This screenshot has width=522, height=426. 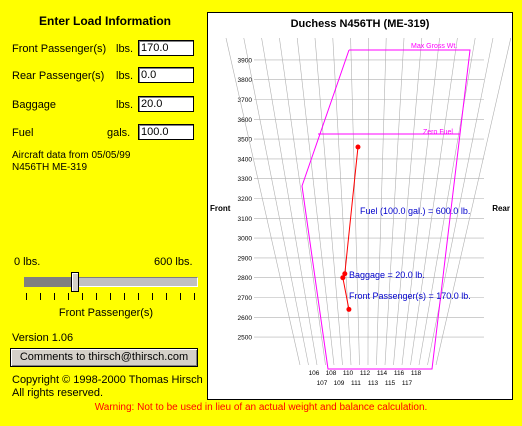 I want to click on x-tick-label: 117, so click(x=407, y=383).